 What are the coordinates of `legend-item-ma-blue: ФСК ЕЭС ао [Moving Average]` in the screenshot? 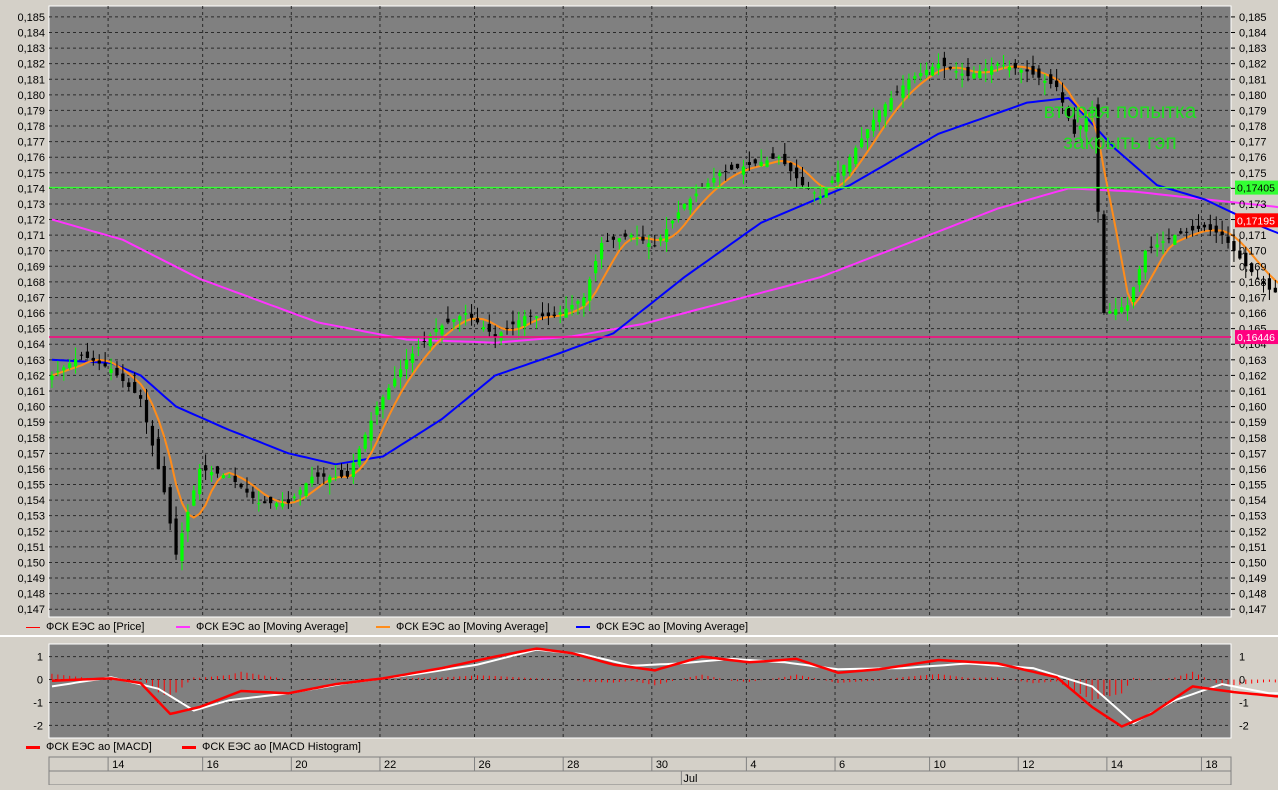 It's located at (662, 627).